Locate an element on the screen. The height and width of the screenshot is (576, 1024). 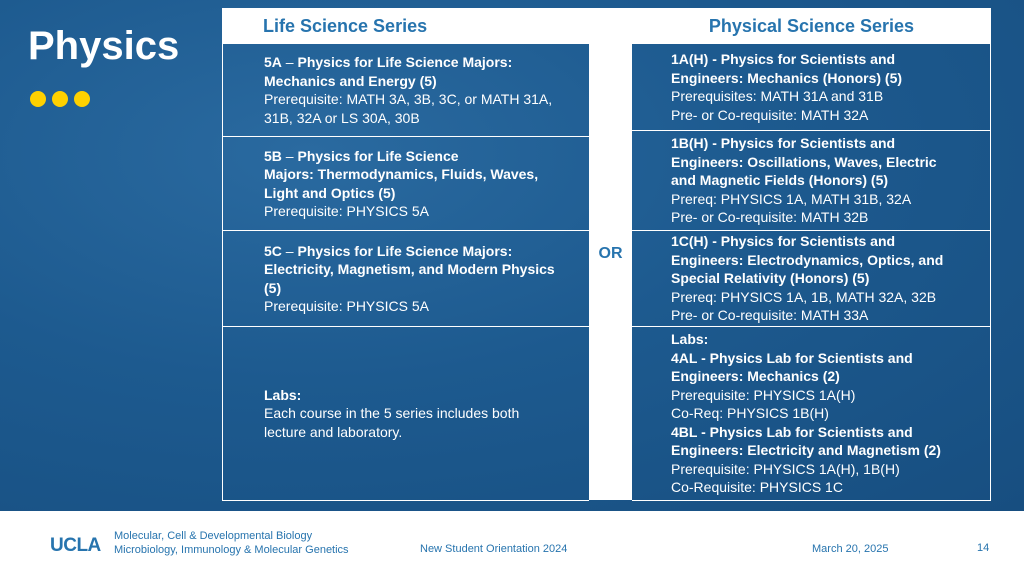
prerequisite-text: Pre- or Co-requisite: MATH 33A is located at coordinates (770, 315).